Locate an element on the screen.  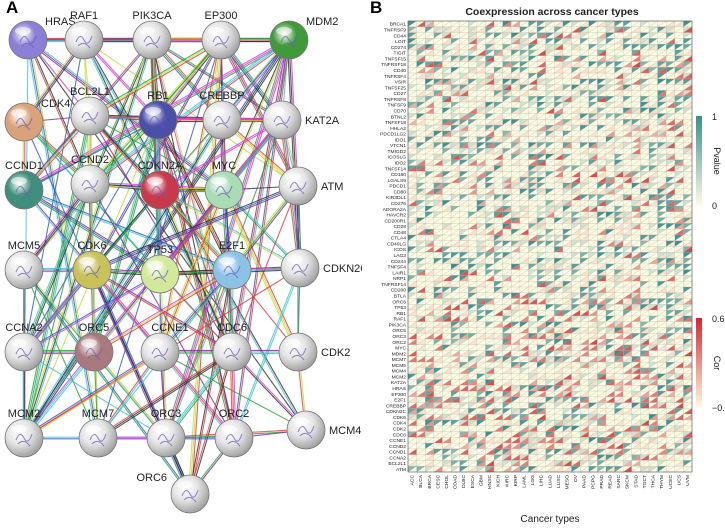
chart-title: Coexpression across cancer types is located at coordinates (551, 12).